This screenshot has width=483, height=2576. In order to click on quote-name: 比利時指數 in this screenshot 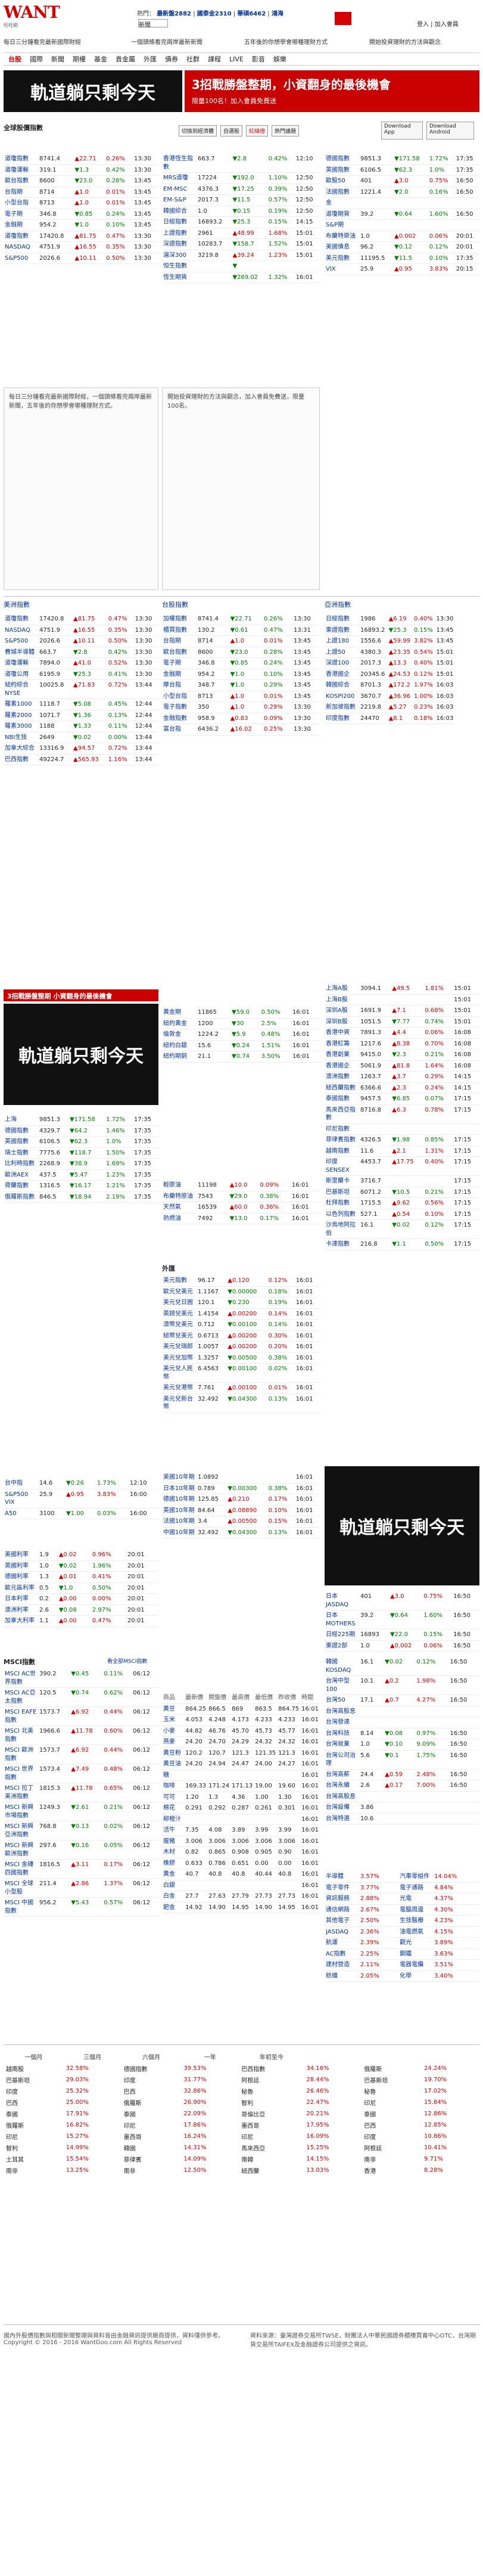, I will do `click(21, 1164)`.